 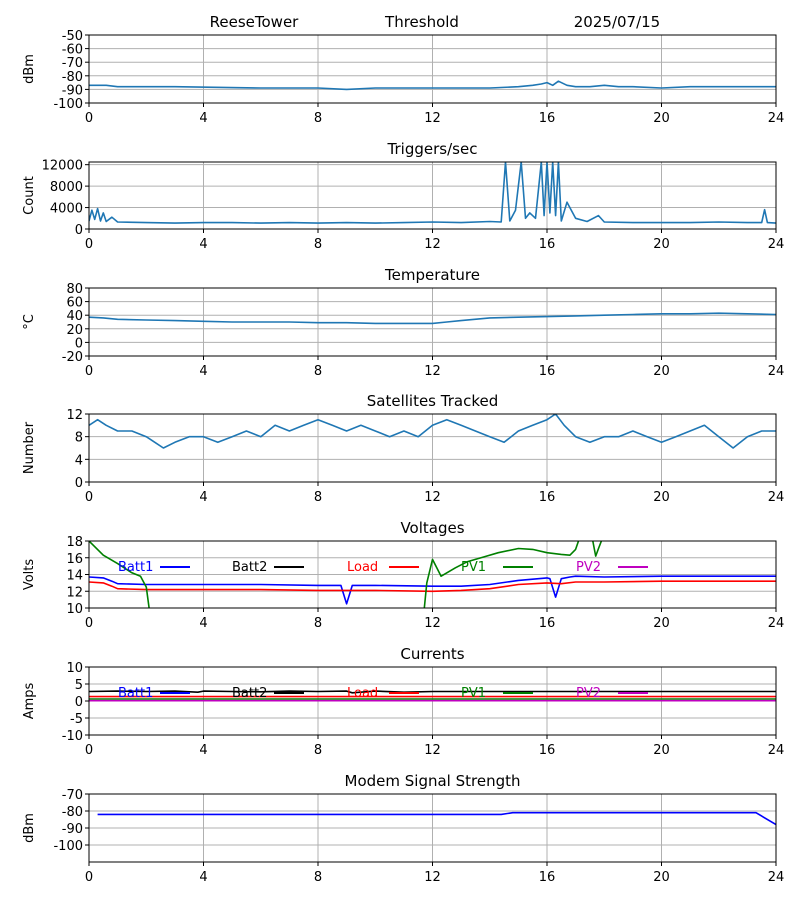 I want to click on legend-label: PV2, so click(x=588, y=567).